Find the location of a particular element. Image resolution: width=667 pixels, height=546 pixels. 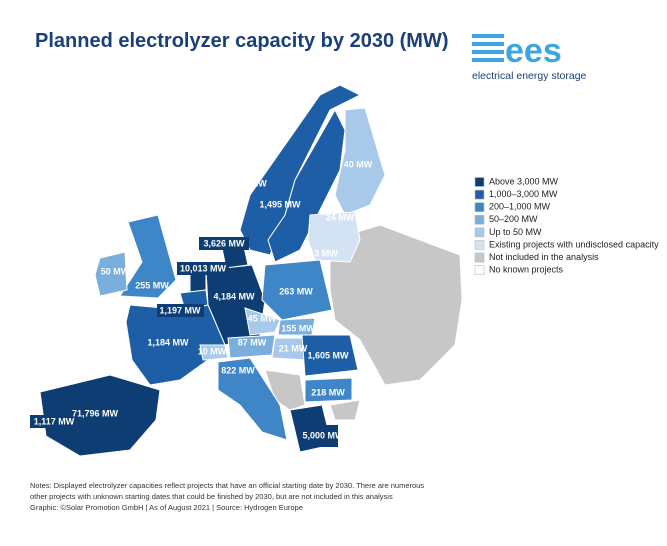

legend-label: No known projects is located at coordinates (526, 270).